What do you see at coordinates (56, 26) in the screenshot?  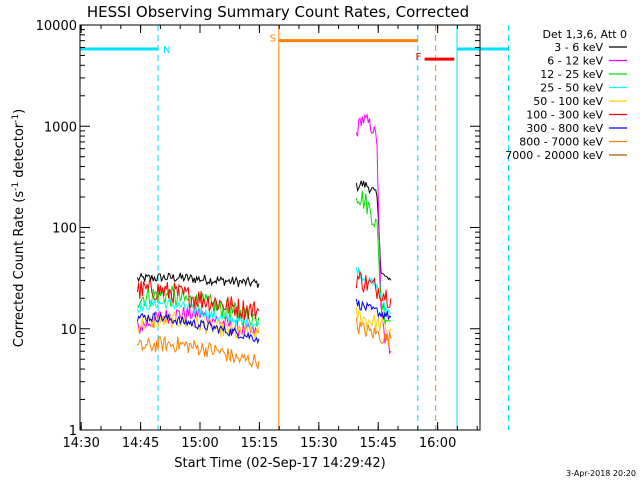 I see `y-tick-label: 10000` at bounding box center [56, 26].